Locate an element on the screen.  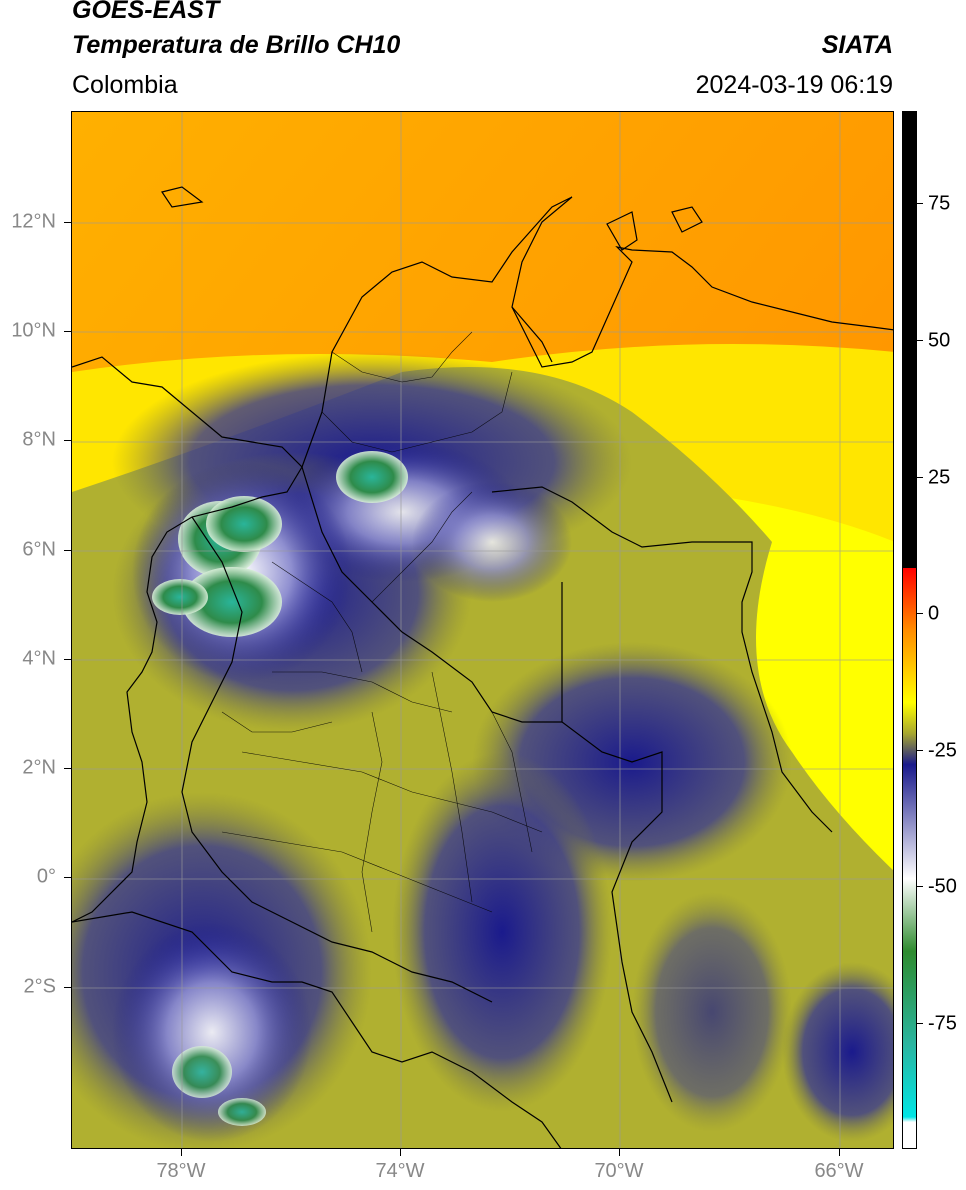
colorbar-label-minus50: -50 is located at coordinates (942, 886).